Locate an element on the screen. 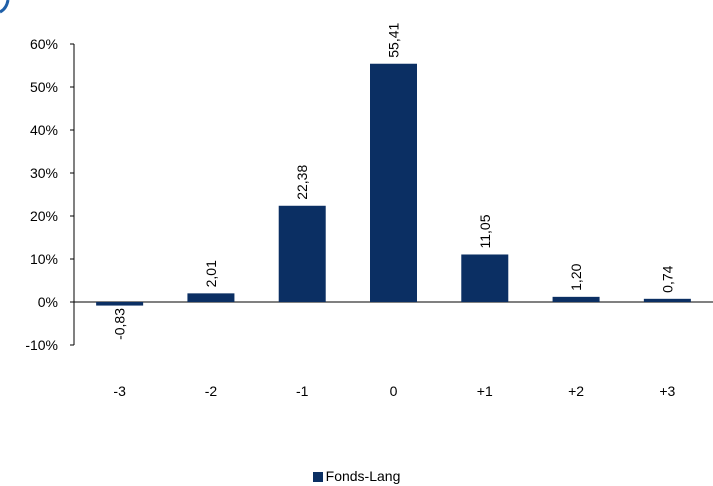 Image resolution: width=713 pixels, height=486 pixels. y-tick-label: 50% is located at coordinates (44, 87).